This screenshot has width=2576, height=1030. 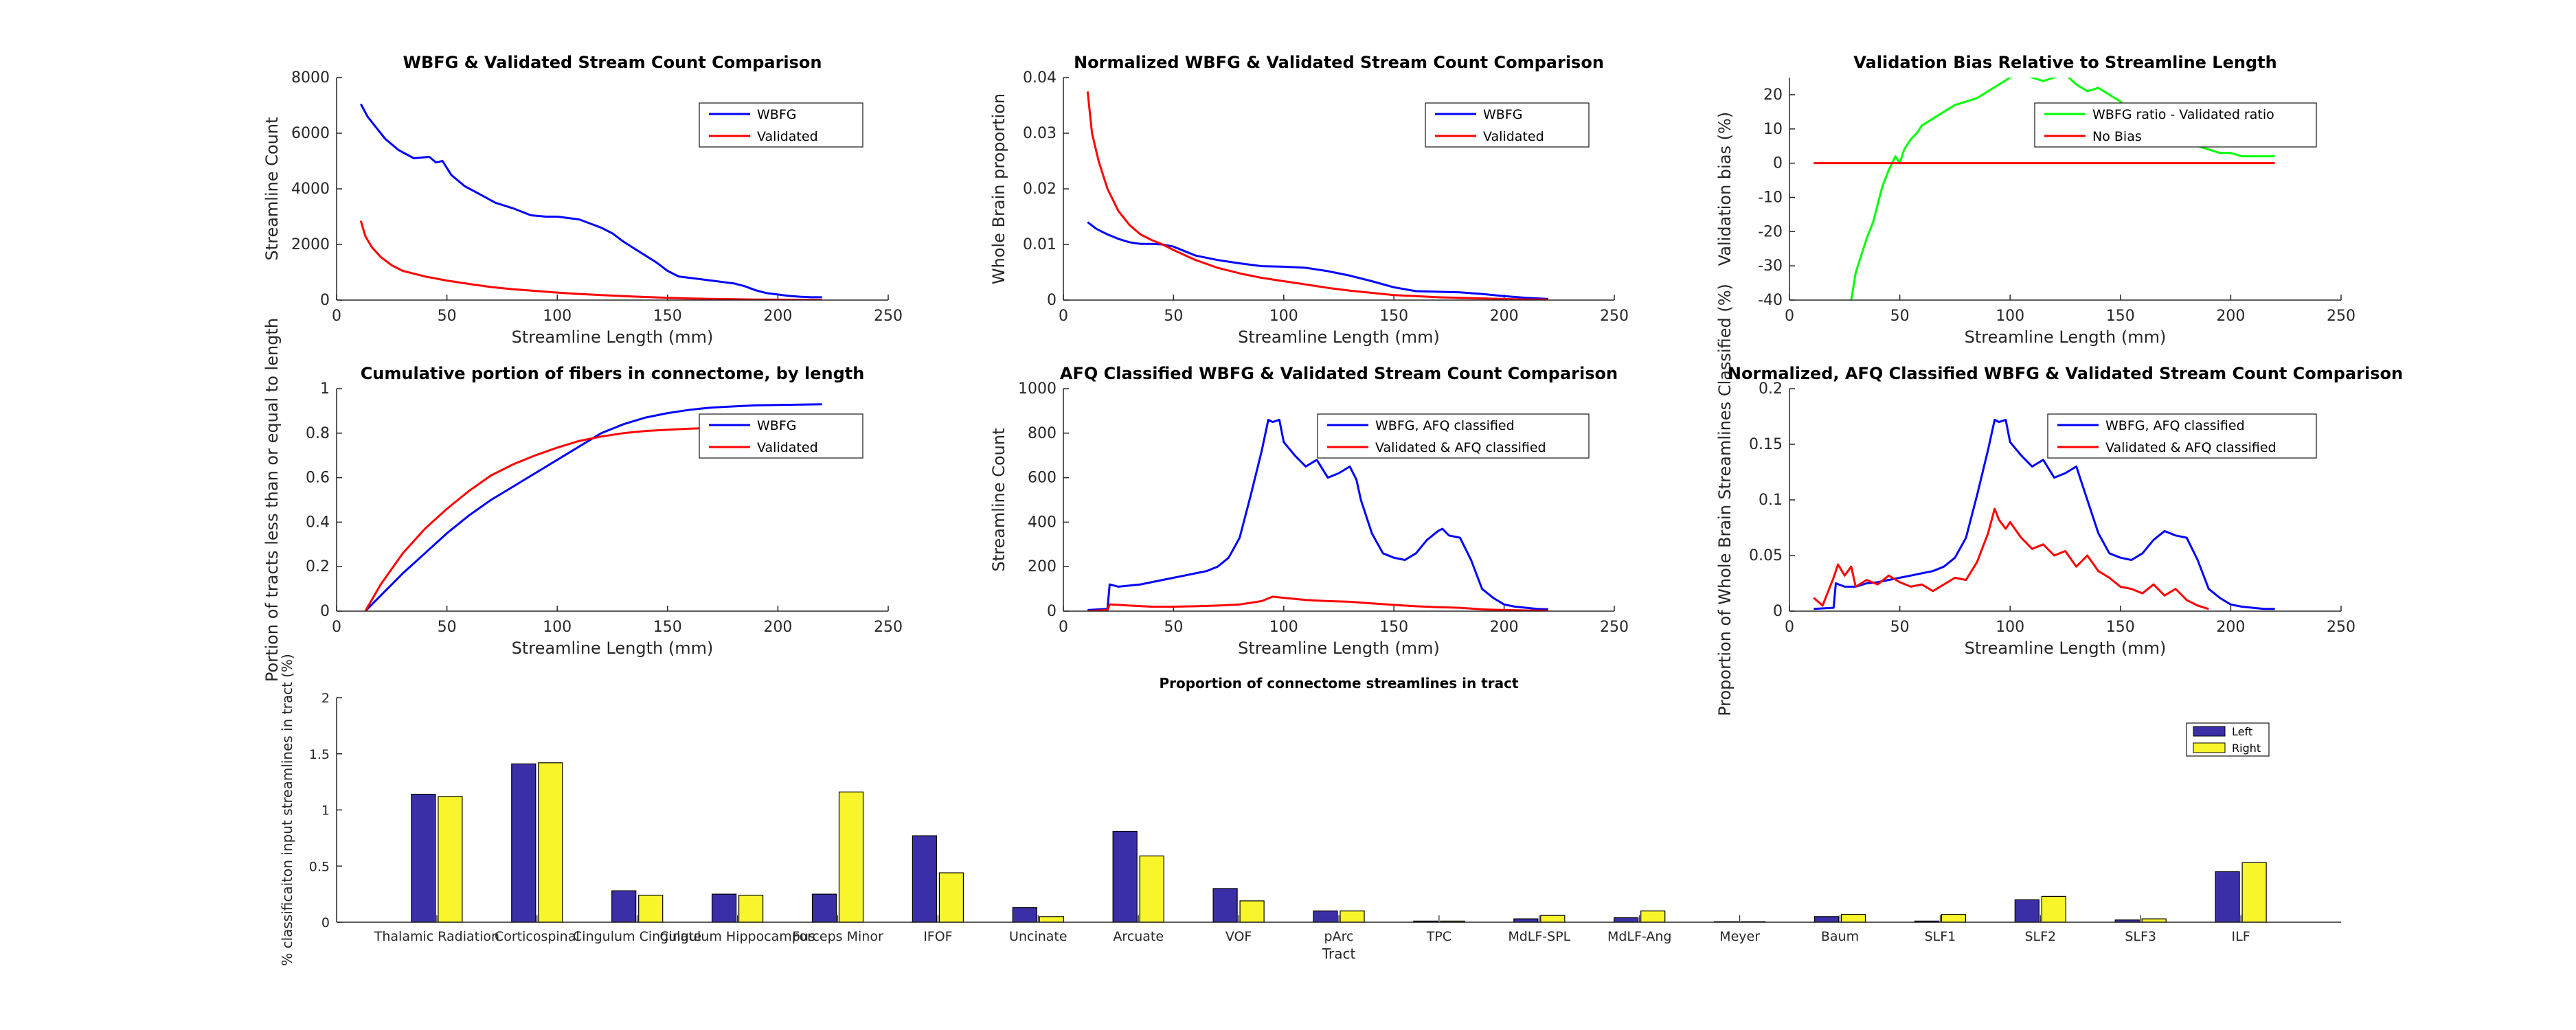 What do you see at coordinates (590, 201) in the screenshot?
I see `series-line-wbfg` at bounding box center [590, 201].